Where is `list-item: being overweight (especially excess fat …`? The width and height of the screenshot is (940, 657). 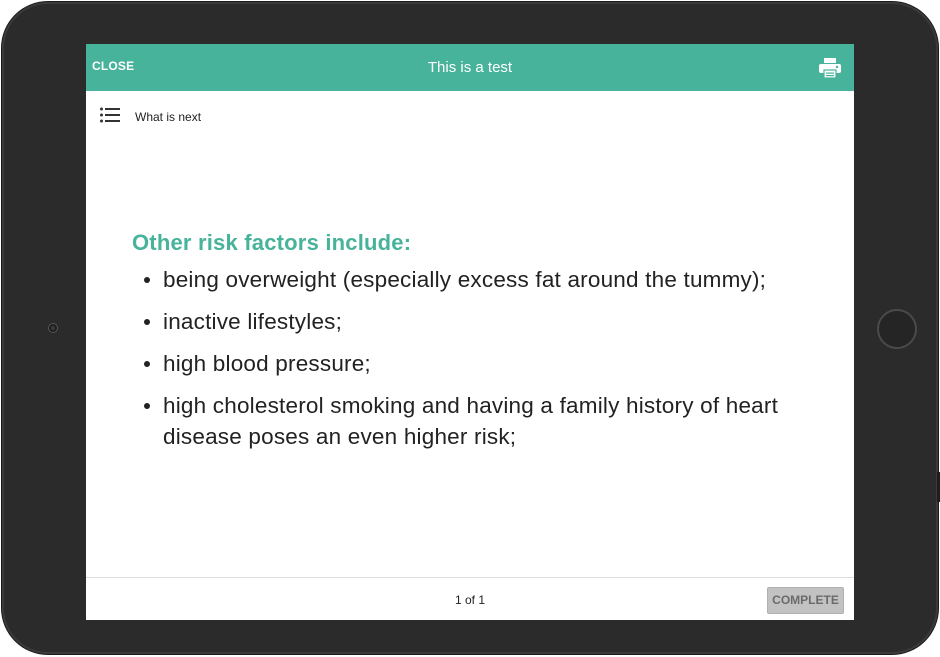
list-item: being overweight (especially excess fat … is located at coordinates (472, 279).